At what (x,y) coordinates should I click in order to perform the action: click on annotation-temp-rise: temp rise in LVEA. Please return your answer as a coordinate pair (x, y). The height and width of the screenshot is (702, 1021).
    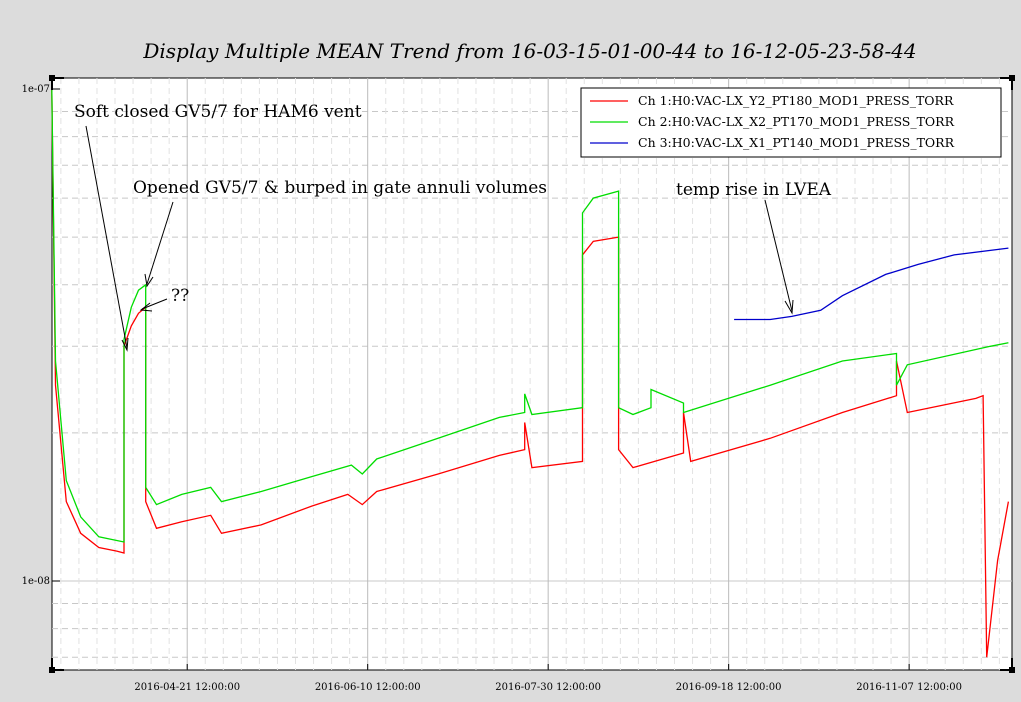
    Looking at the image, I should click on (754, 190).